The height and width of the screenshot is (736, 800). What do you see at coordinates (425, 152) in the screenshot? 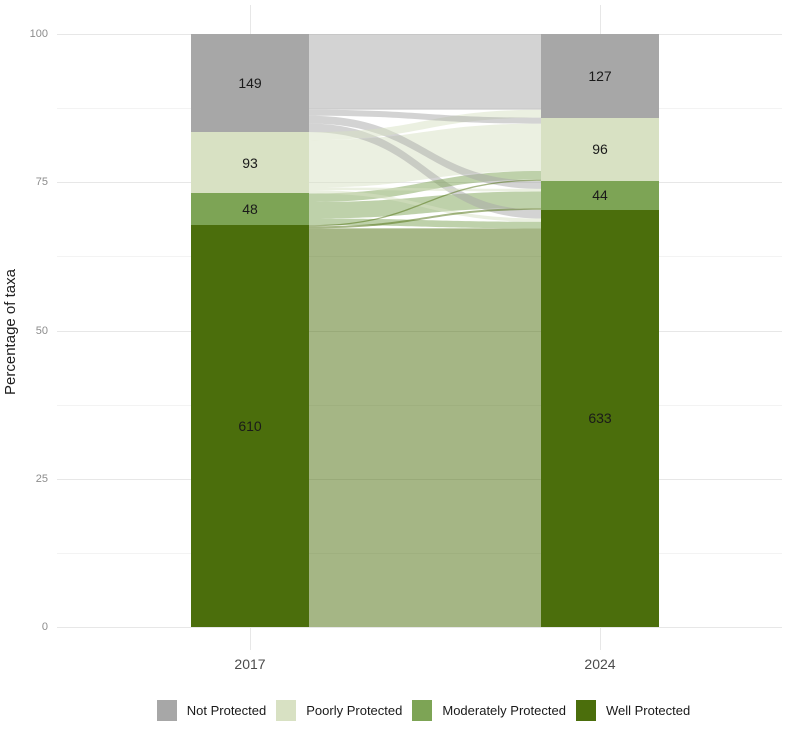
I see `flow-not-protected-to-moderately-protected` at bounding box center [425, 152].